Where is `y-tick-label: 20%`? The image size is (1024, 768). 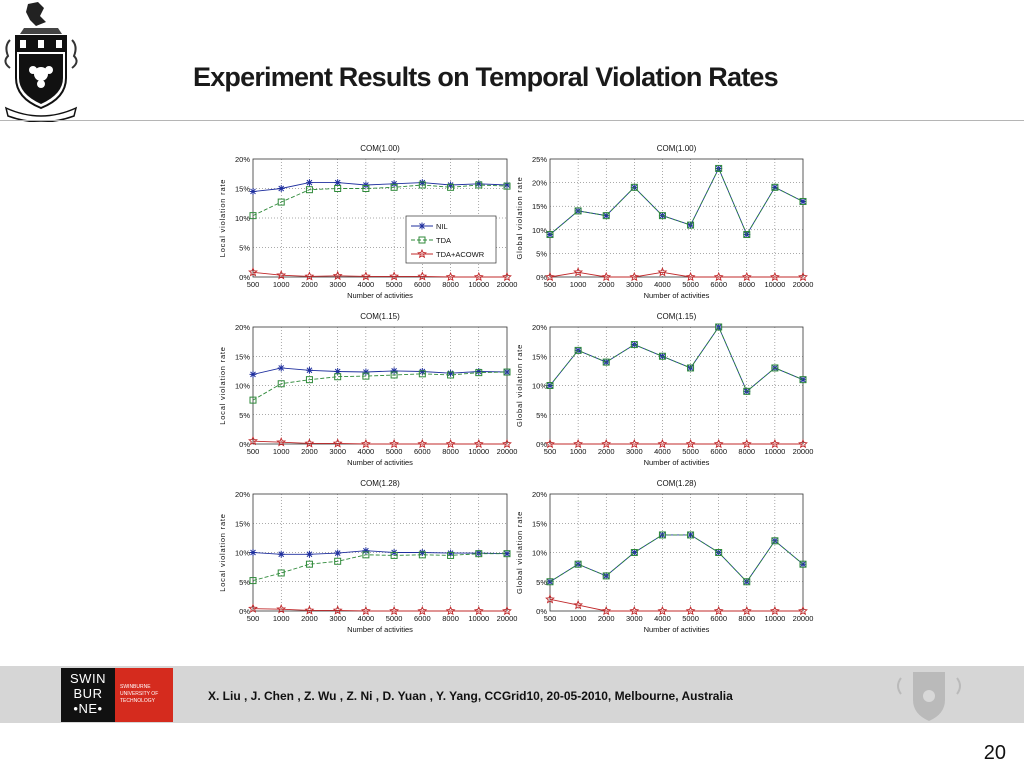 y-tick-label: 20% is located at coordinates (539, 494).